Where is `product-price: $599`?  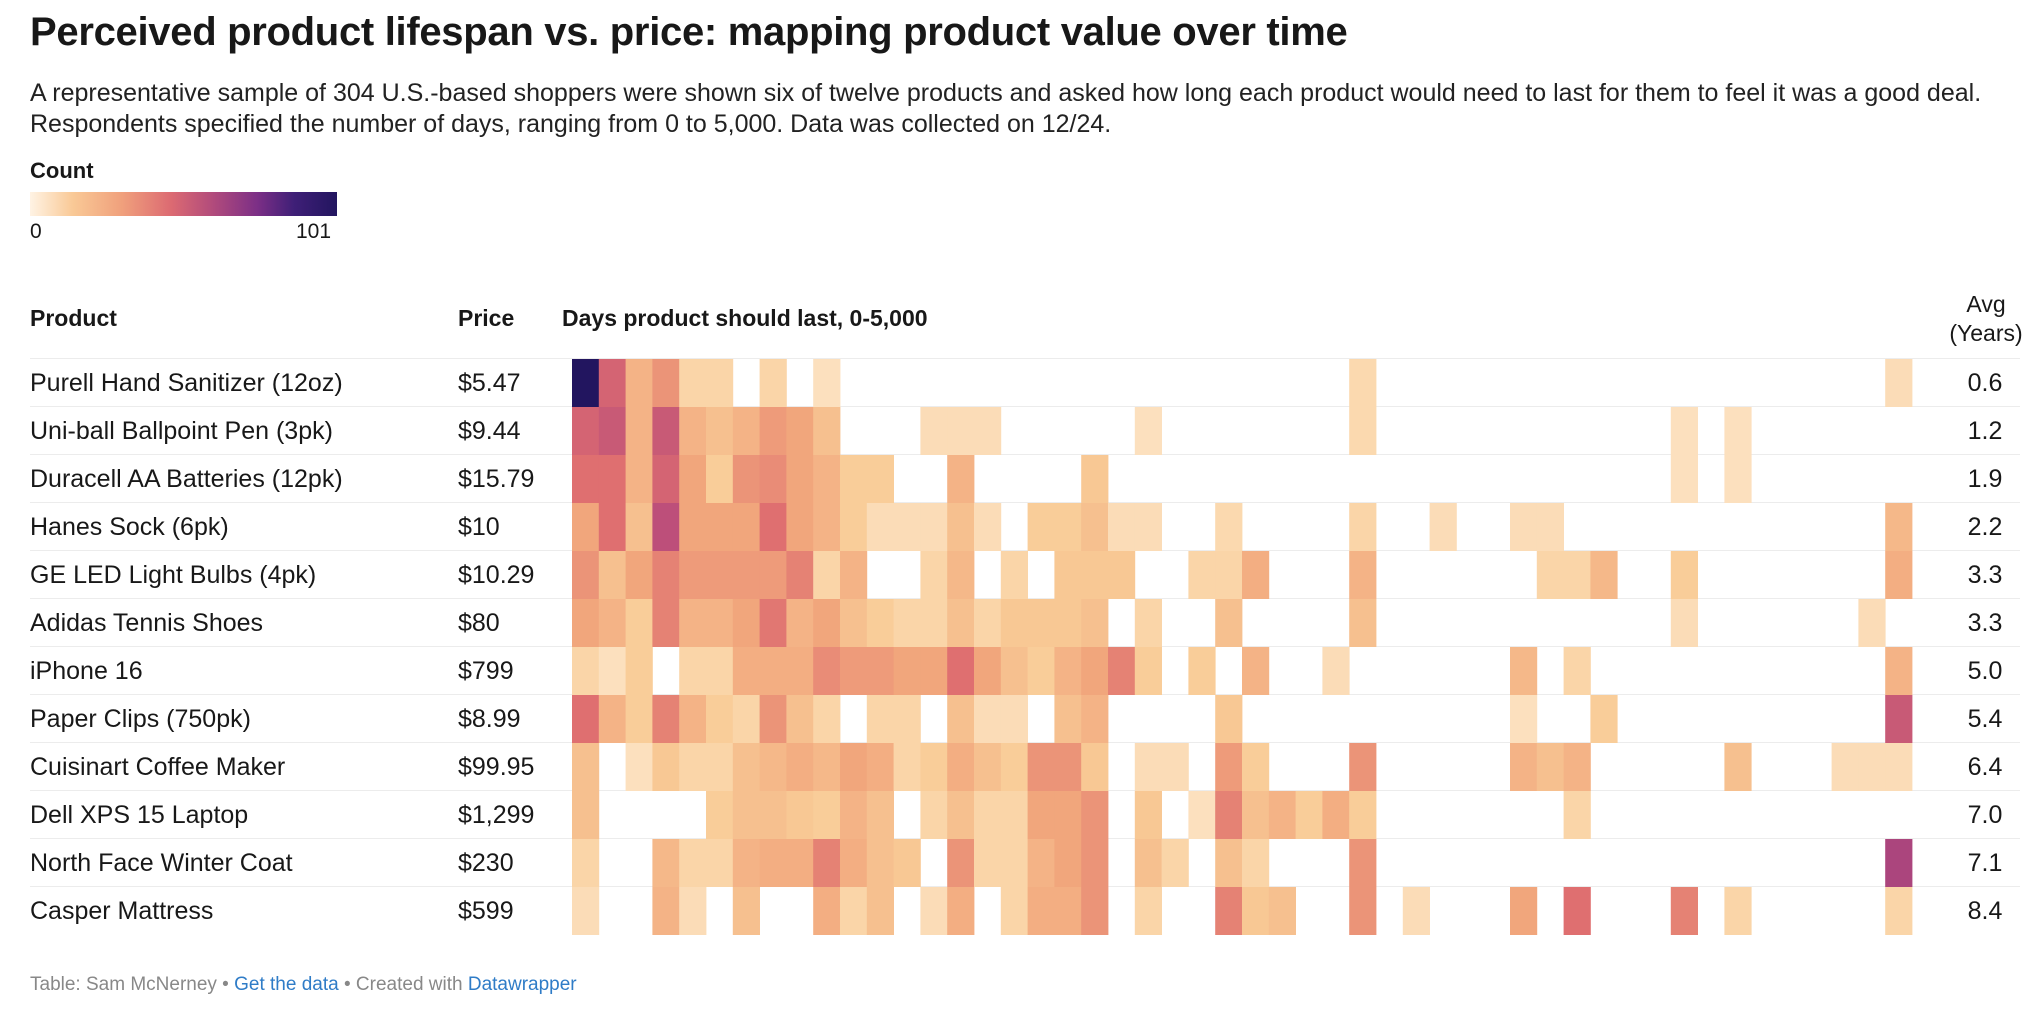
product-price: $599 is located at coordinates (486, 911).